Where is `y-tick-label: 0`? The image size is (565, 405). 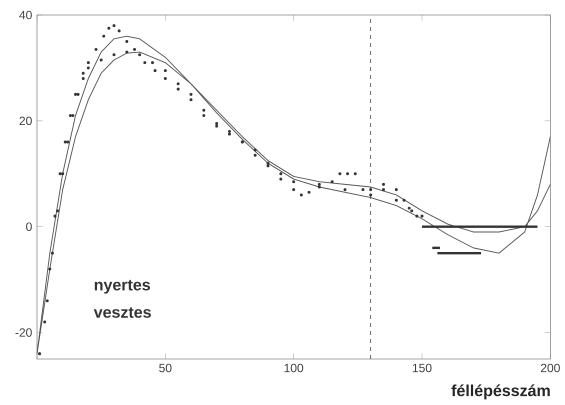
y-tick-label: 0 is located at coordinates (29, 226).